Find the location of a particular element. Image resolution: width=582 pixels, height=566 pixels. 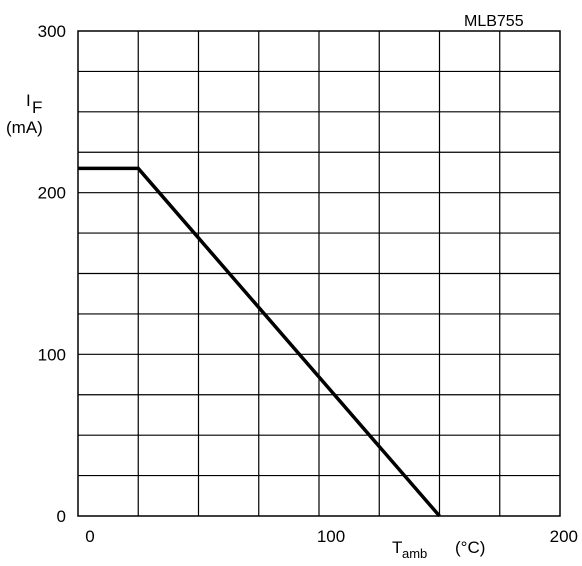

x-tick-label: 0 is located at coordinates (89, 536).